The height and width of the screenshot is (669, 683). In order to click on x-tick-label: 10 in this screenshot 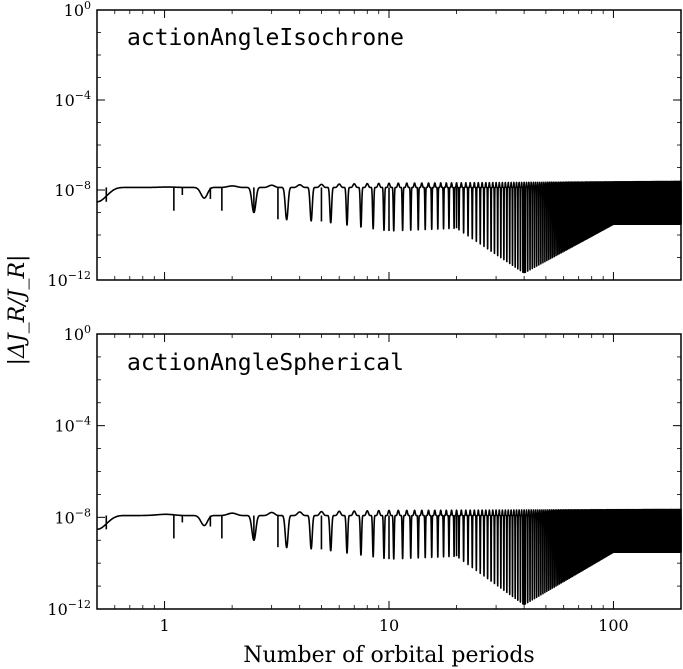, I will do `click(389, 625)`.